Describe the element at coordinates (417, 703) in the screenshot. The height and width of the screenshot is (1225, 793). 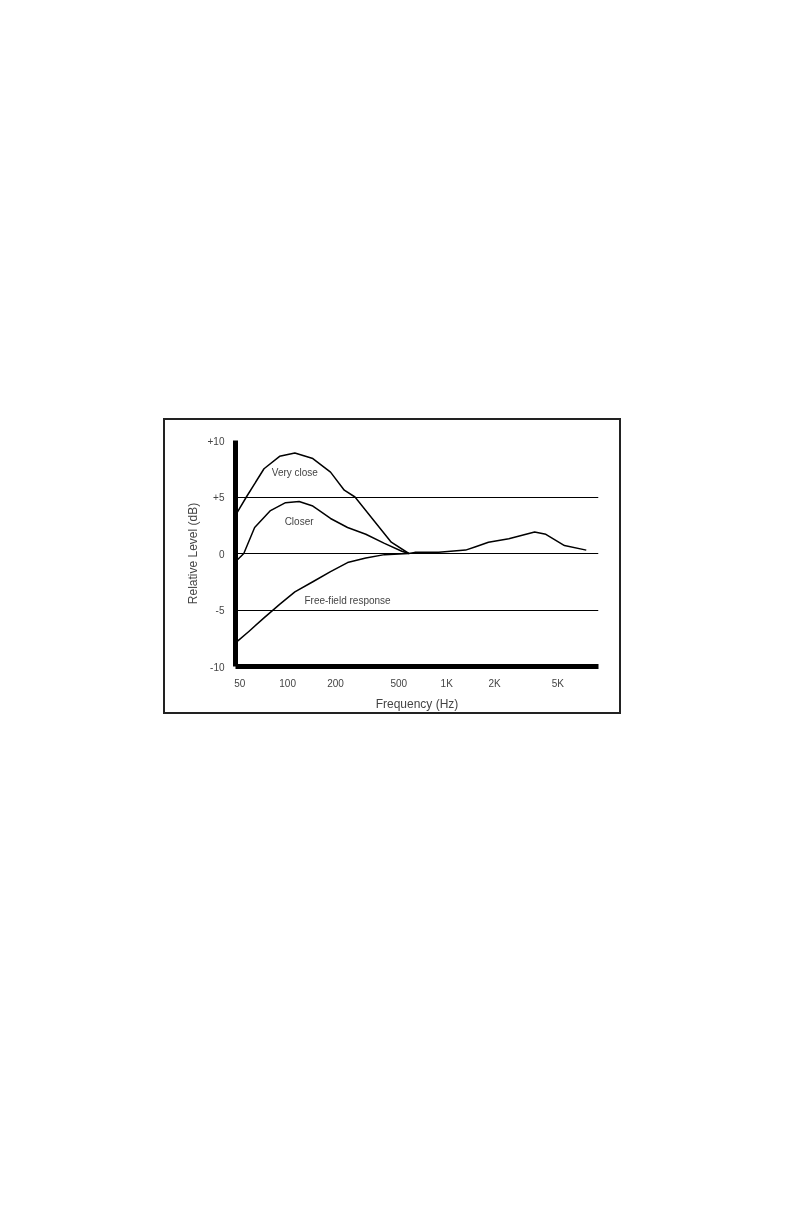
I see `x-axis-title: Frequency (Hz)` at that location.